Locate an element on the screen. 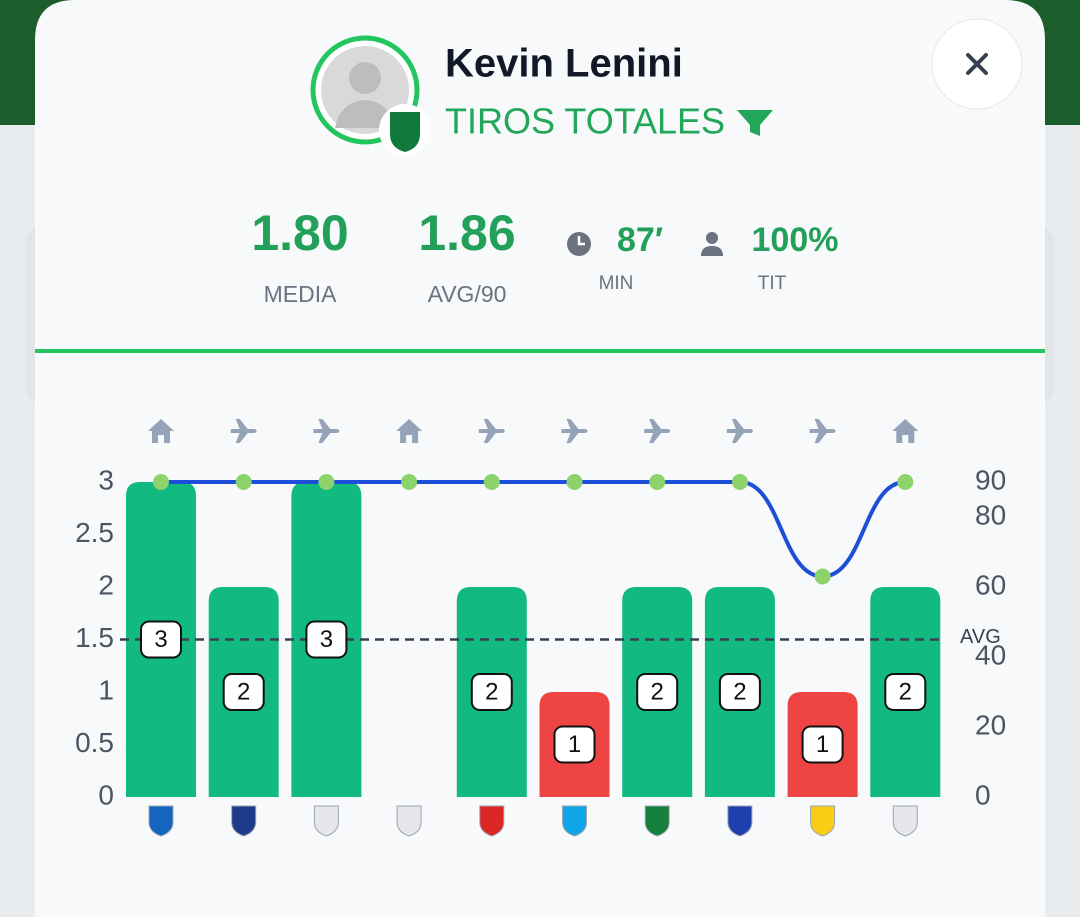  close-icon is located at coordinates (977, 64).